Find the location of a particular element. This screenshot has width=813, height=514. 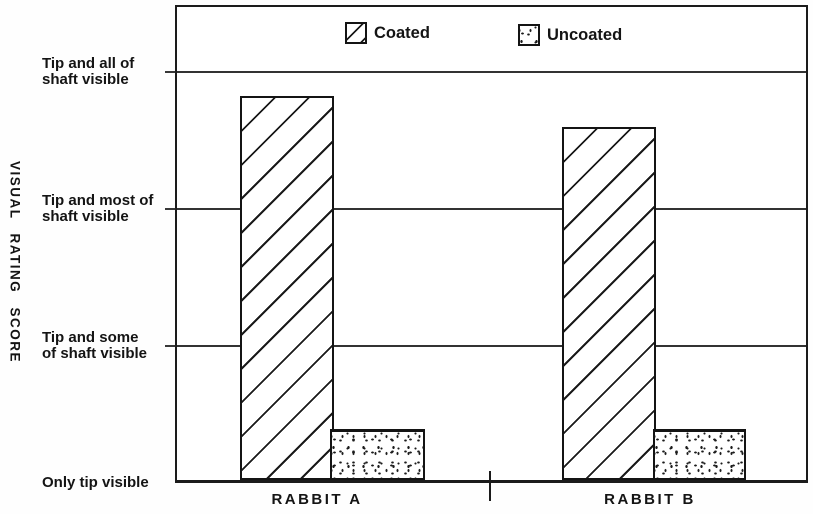

bar-coated-rabbit-a is located at coordinates (287, 288).